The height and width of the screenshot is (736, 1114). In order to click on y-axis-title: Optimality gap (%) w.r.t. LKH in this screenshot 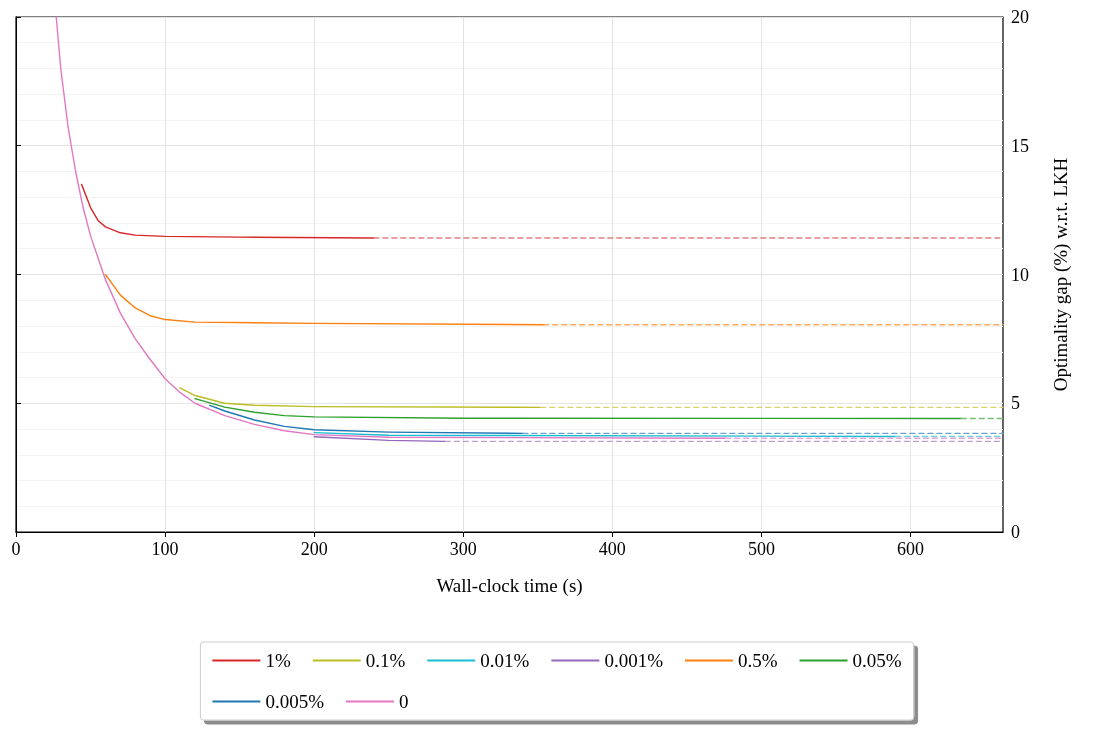, I will do `click(1061, 274)`.